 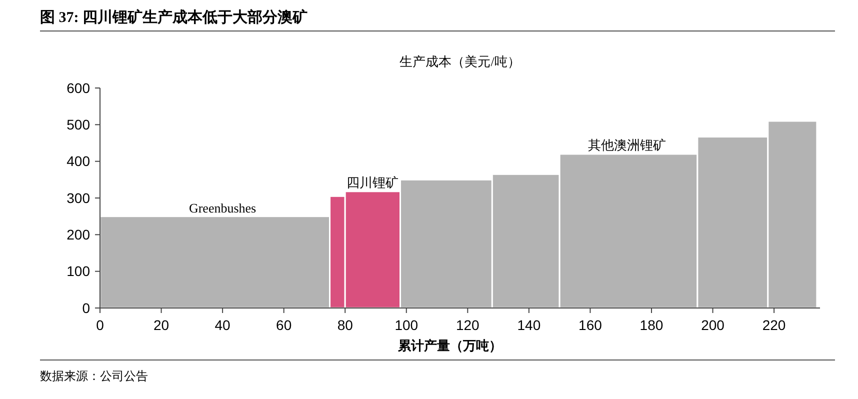 What do you see at coordinates (174, 17) in the screenshot?
I see `chart-title: 图 37: 四川锂矿生产成本低于大部分澳矿` at bounding box center [174, 17].